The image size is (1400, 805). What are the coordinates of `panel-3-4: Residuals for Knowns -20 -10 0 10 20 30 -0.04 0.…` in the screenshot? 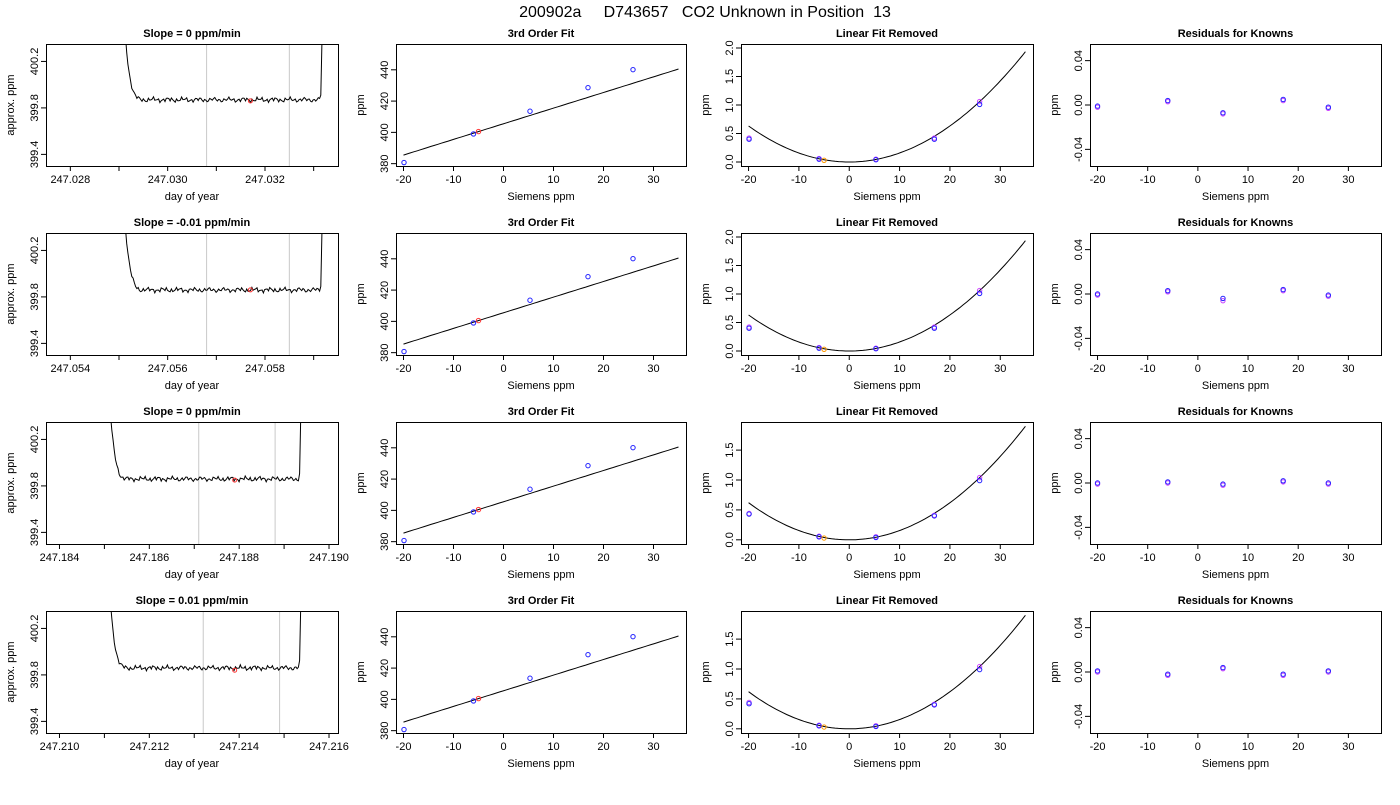 It's located at (1215, 493).